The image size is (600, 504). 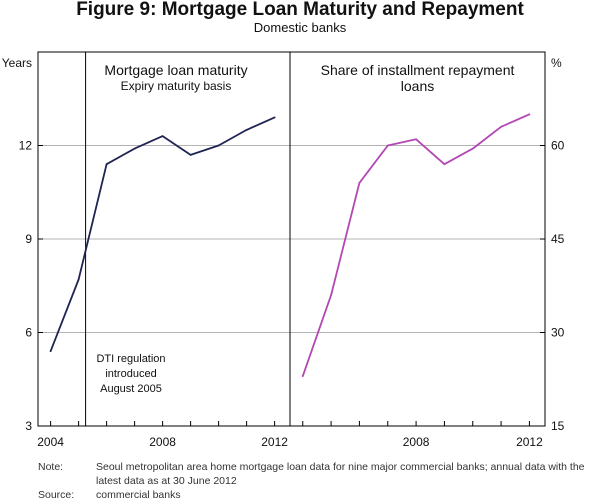 I want to click on source-label: Source:, so click(x=56, y=495).